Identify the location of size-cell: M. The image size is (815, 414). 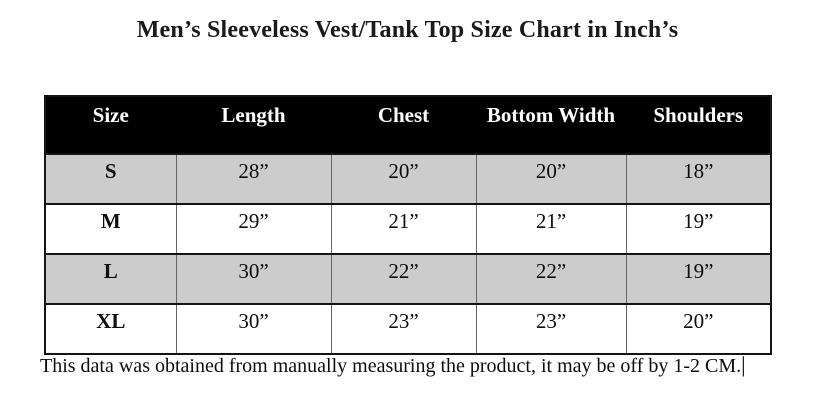
(110, 229).